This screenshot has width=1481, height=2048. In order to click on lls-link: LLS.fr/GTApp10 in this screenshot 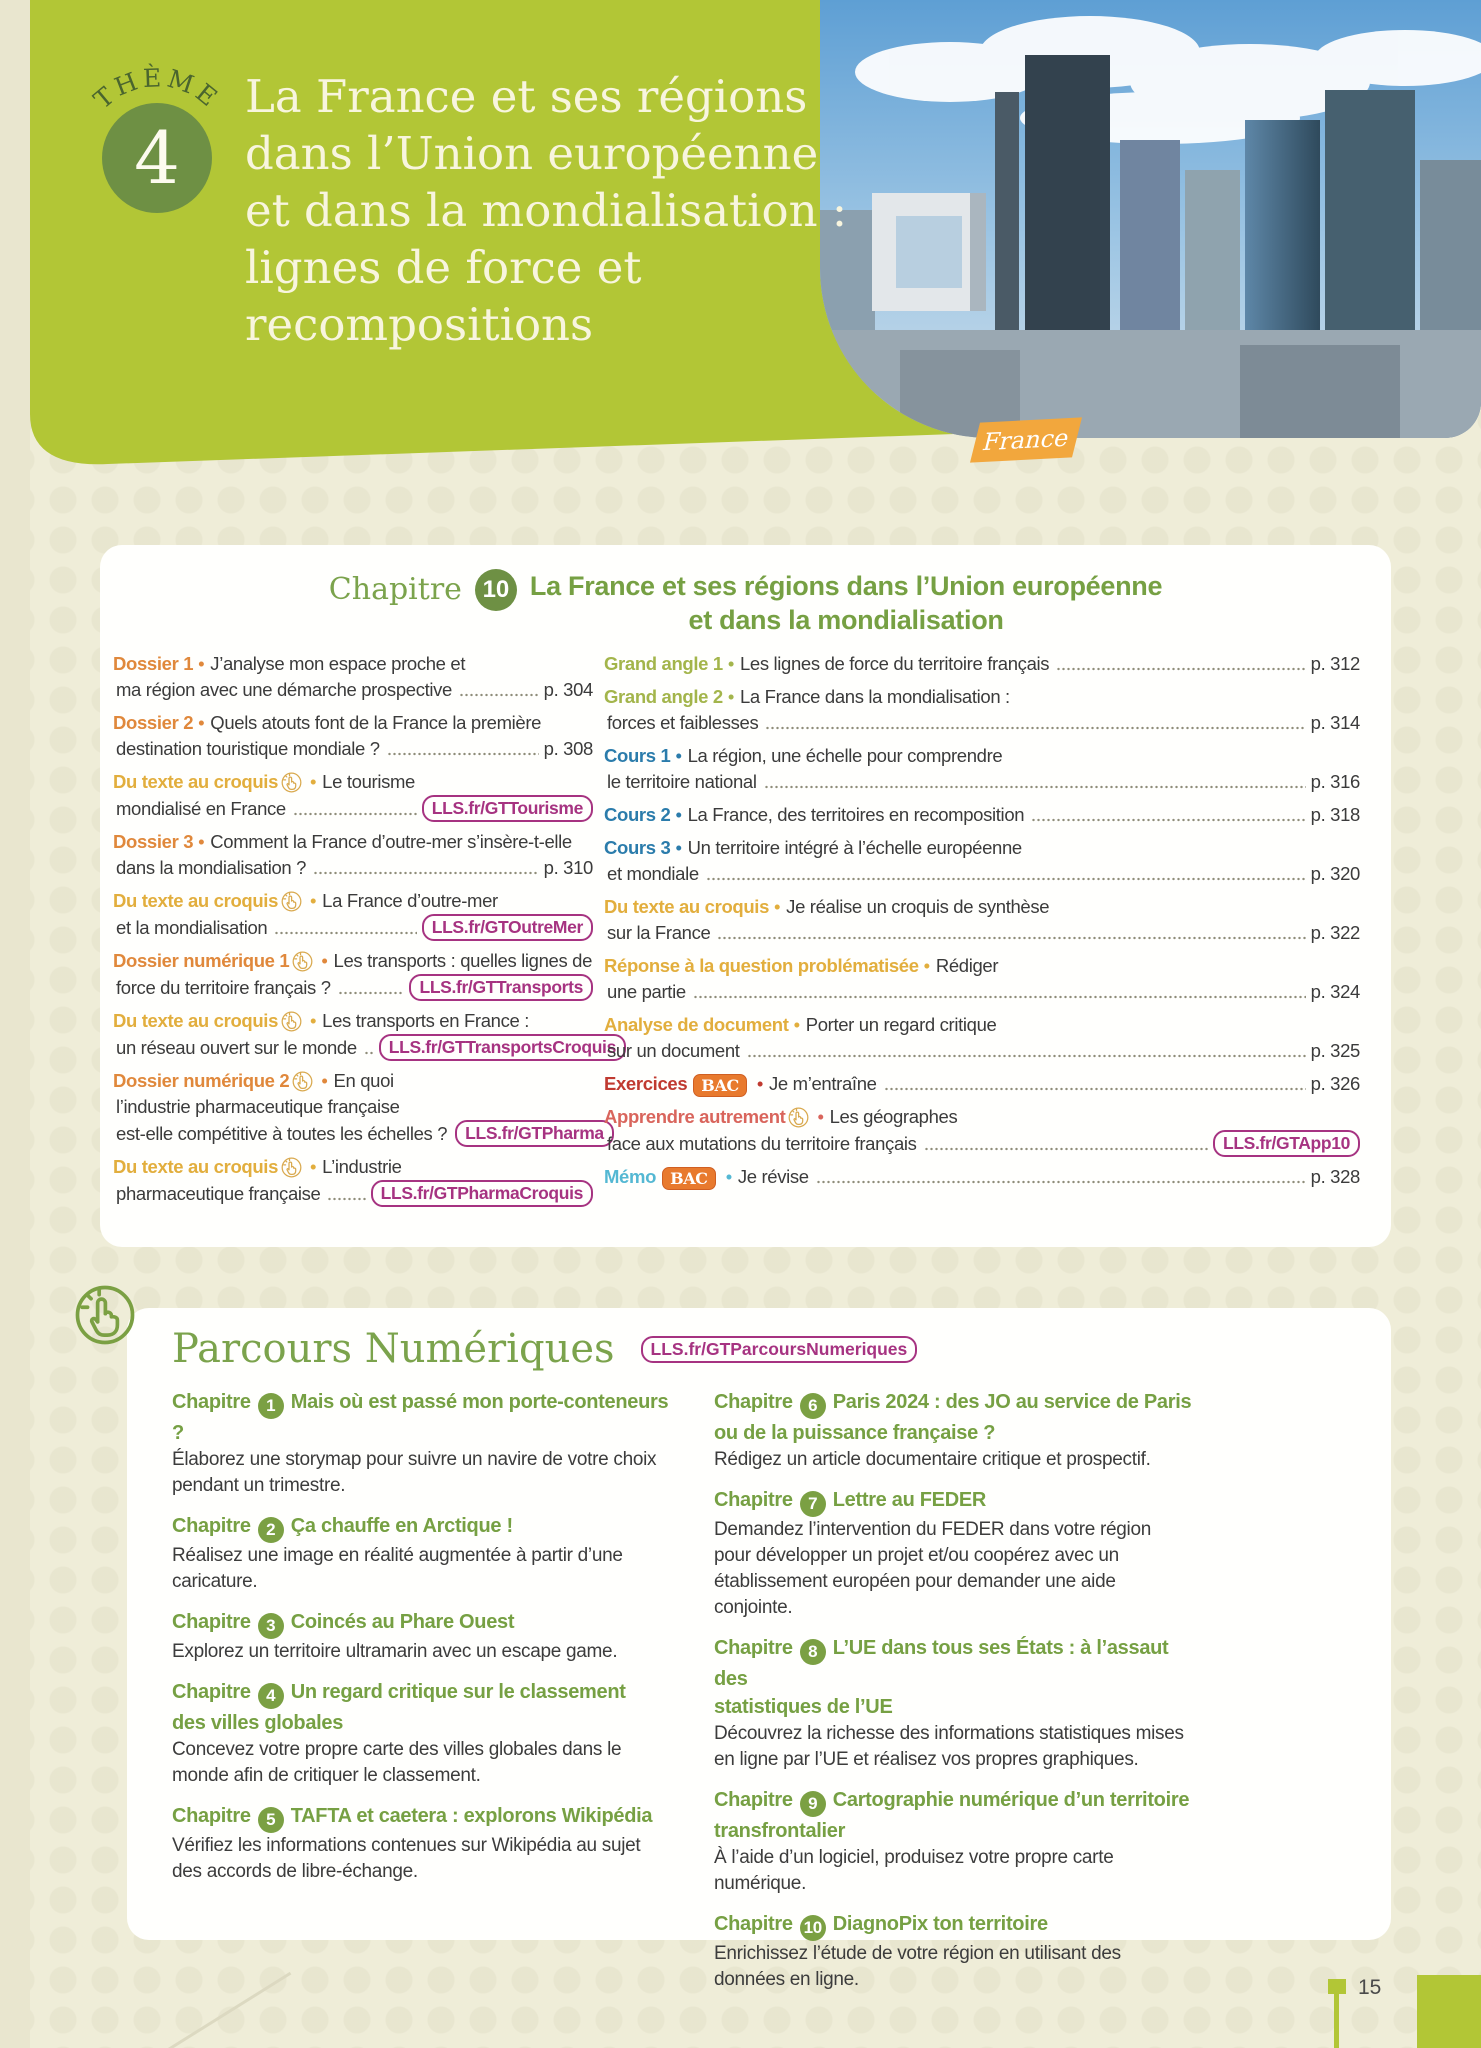, I will do `click(1286, 1143)`.